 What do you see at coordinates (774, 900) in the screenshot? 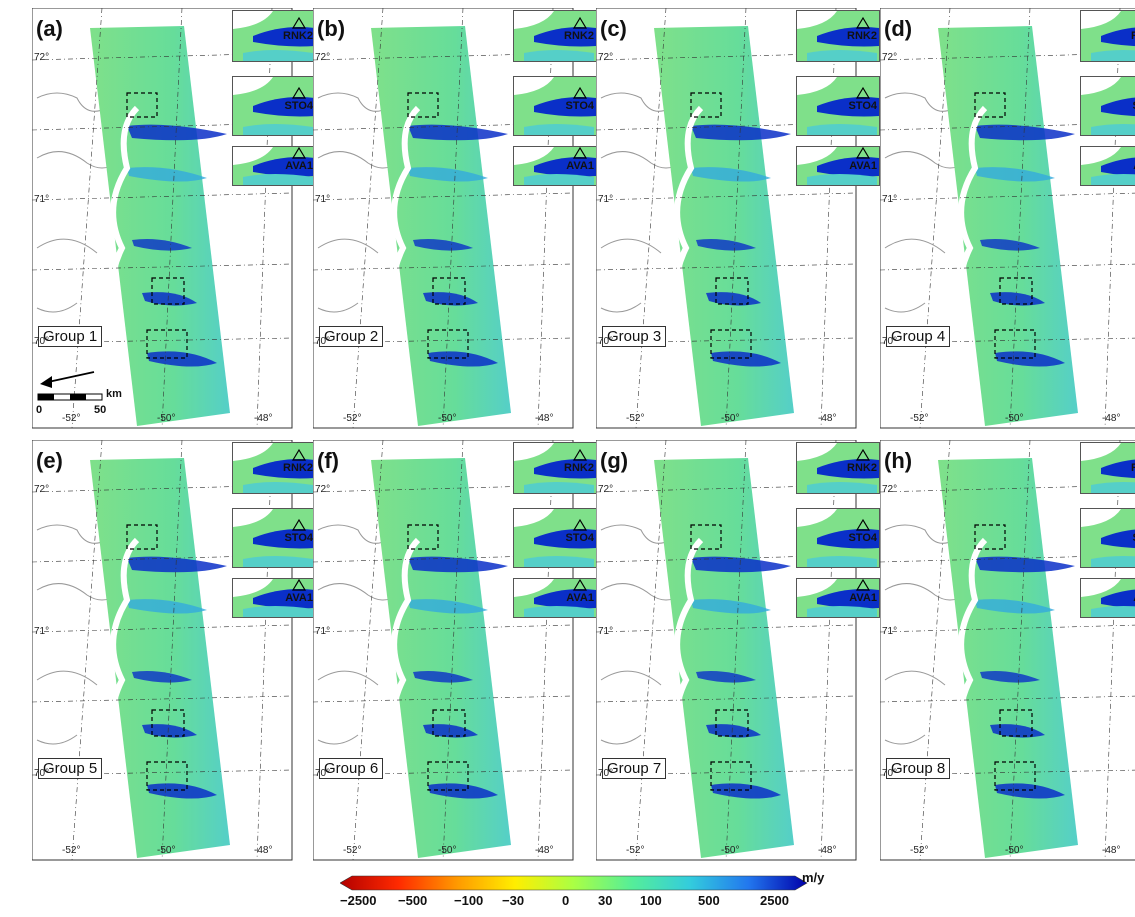
I see `colorbar-tick: 2500` at bounding box center [774, 900].